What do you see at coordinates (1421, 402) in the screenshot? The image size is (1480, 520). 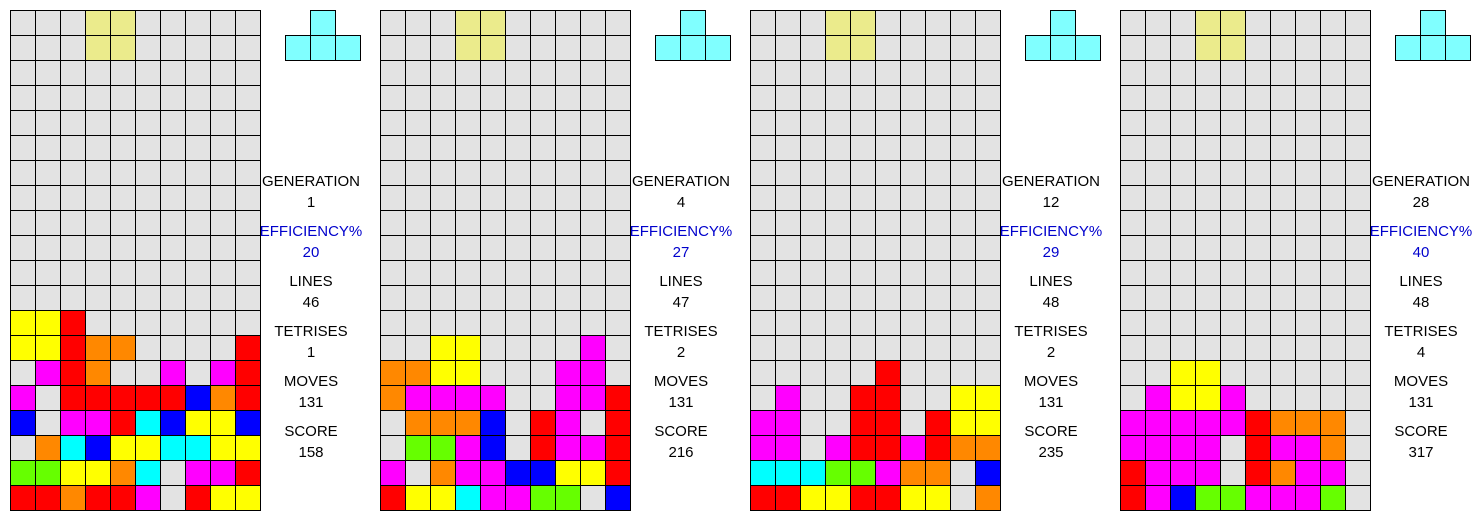 I see `moves-value: 131` at bounding box center [1421, 402].